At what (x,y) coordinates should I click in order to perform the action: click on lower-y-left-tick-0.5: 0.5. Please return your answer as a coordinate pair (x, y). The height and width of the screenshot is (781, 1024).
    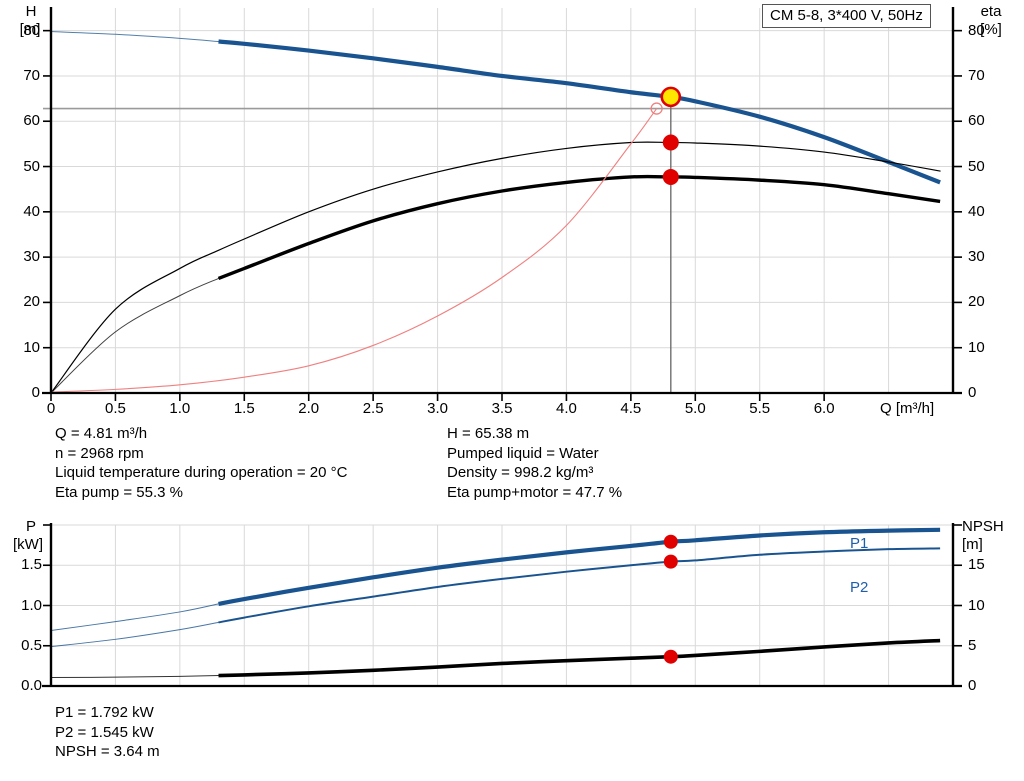
    Looking at the image, I should click on (31, 645).